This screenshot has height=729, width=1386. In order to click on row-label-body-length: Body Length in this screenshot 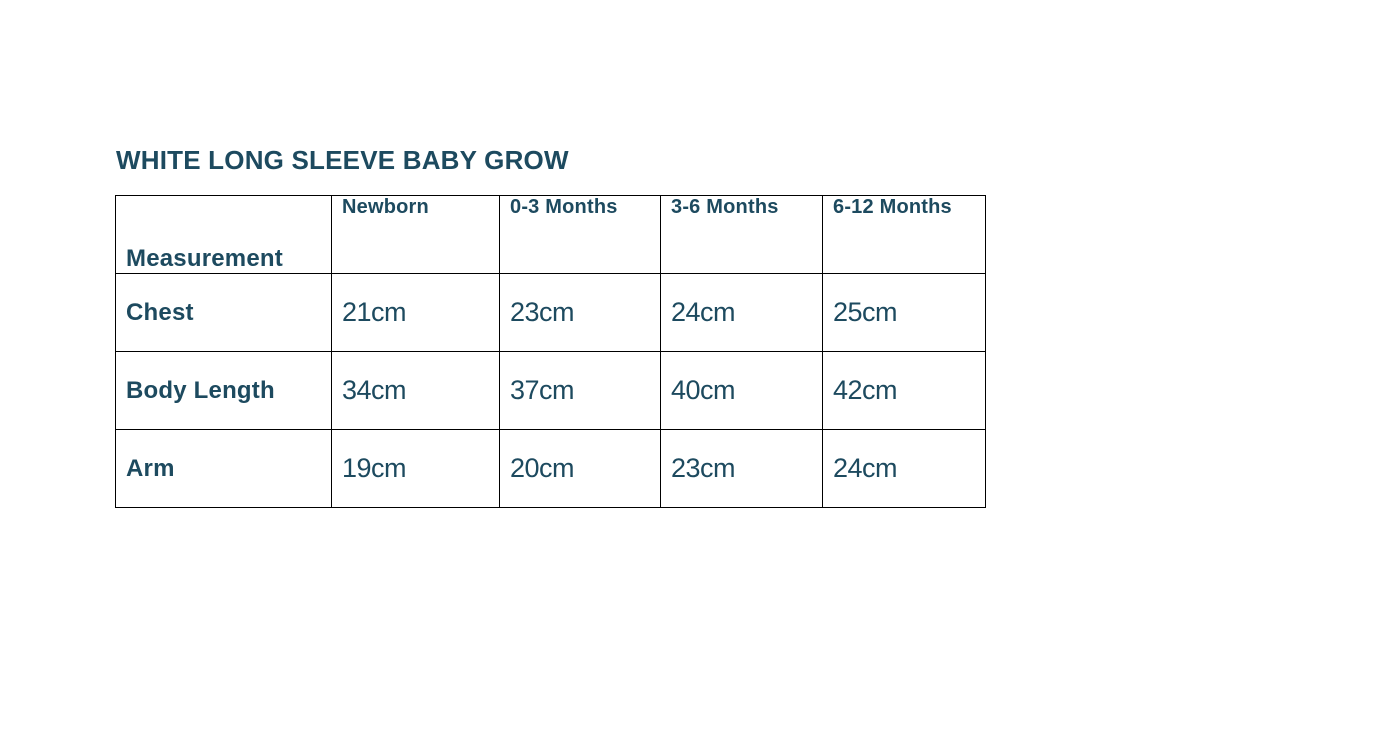, I will do `click(223, 390)`.